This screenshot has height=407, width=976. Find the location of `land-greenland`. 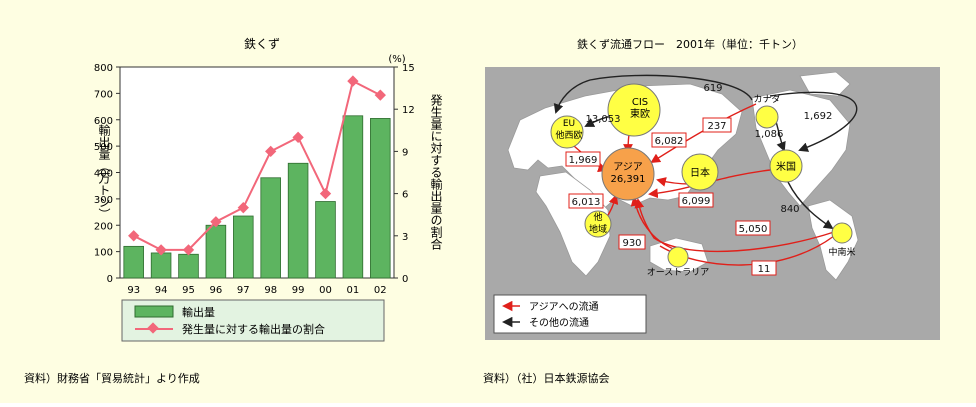

land-greenland is located at coordinates (825, 84).